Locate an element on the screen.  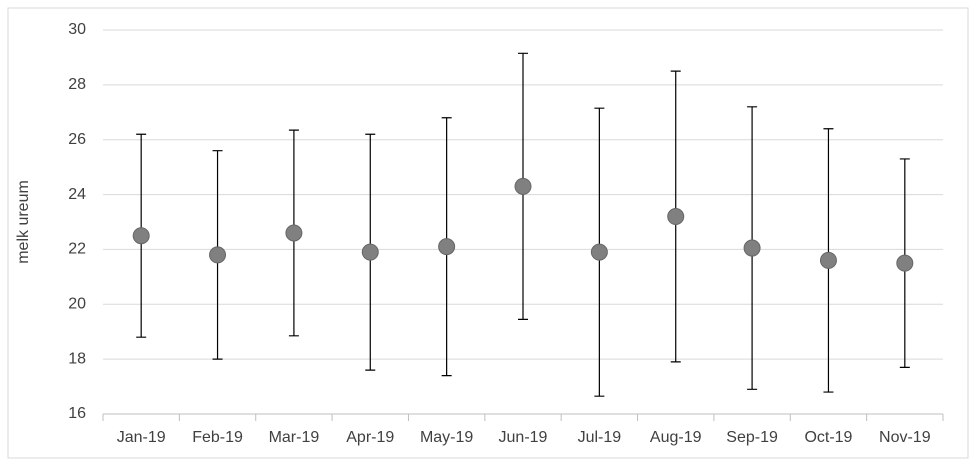
x-tick-label: Jan-19 is located at coordinates (141, 437).